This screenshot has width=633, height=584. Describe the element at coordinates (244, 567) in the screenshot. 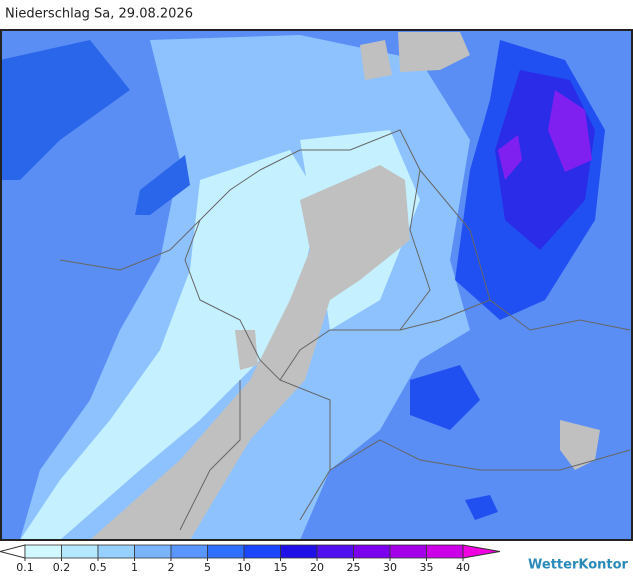

I see `legend-tick-label: 10` at that location.